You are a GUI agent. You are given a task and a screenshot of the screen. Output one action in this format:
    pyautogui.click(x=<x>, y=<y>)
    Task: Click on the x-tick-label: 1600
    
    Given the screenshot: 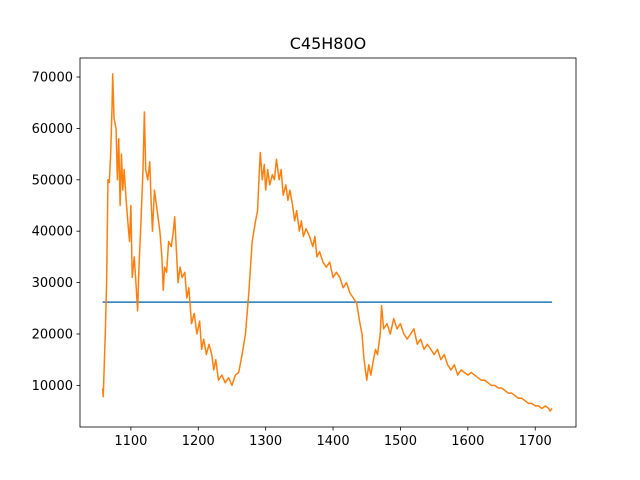 What is the action you would take?
    pyautogui.click(x=467, y=441)
    